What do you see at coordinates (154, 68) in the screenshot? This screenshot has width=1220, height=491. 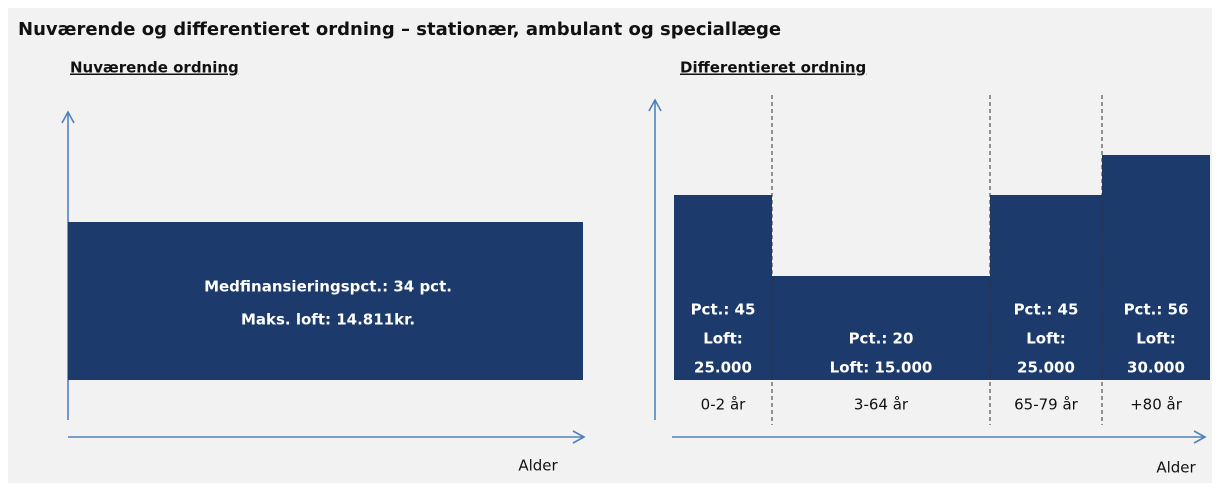 I see `panel-heading: Nuværende ordning` at bounding box center [154, 68].